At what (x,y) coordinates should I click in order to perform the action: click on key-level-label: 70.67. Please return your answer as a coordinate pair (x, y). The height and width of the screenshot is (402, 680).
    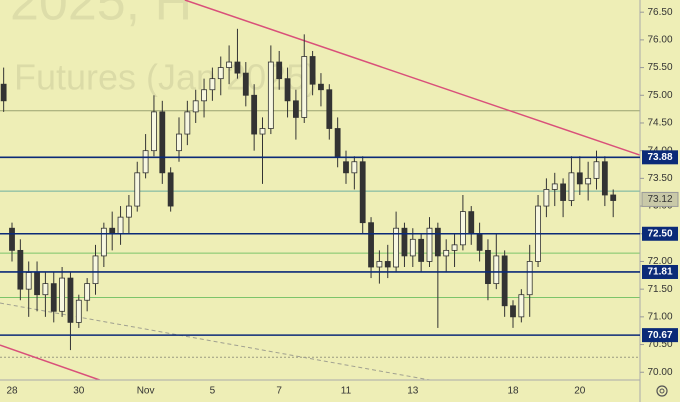
    Looking at the image, I should click on (659, 335).